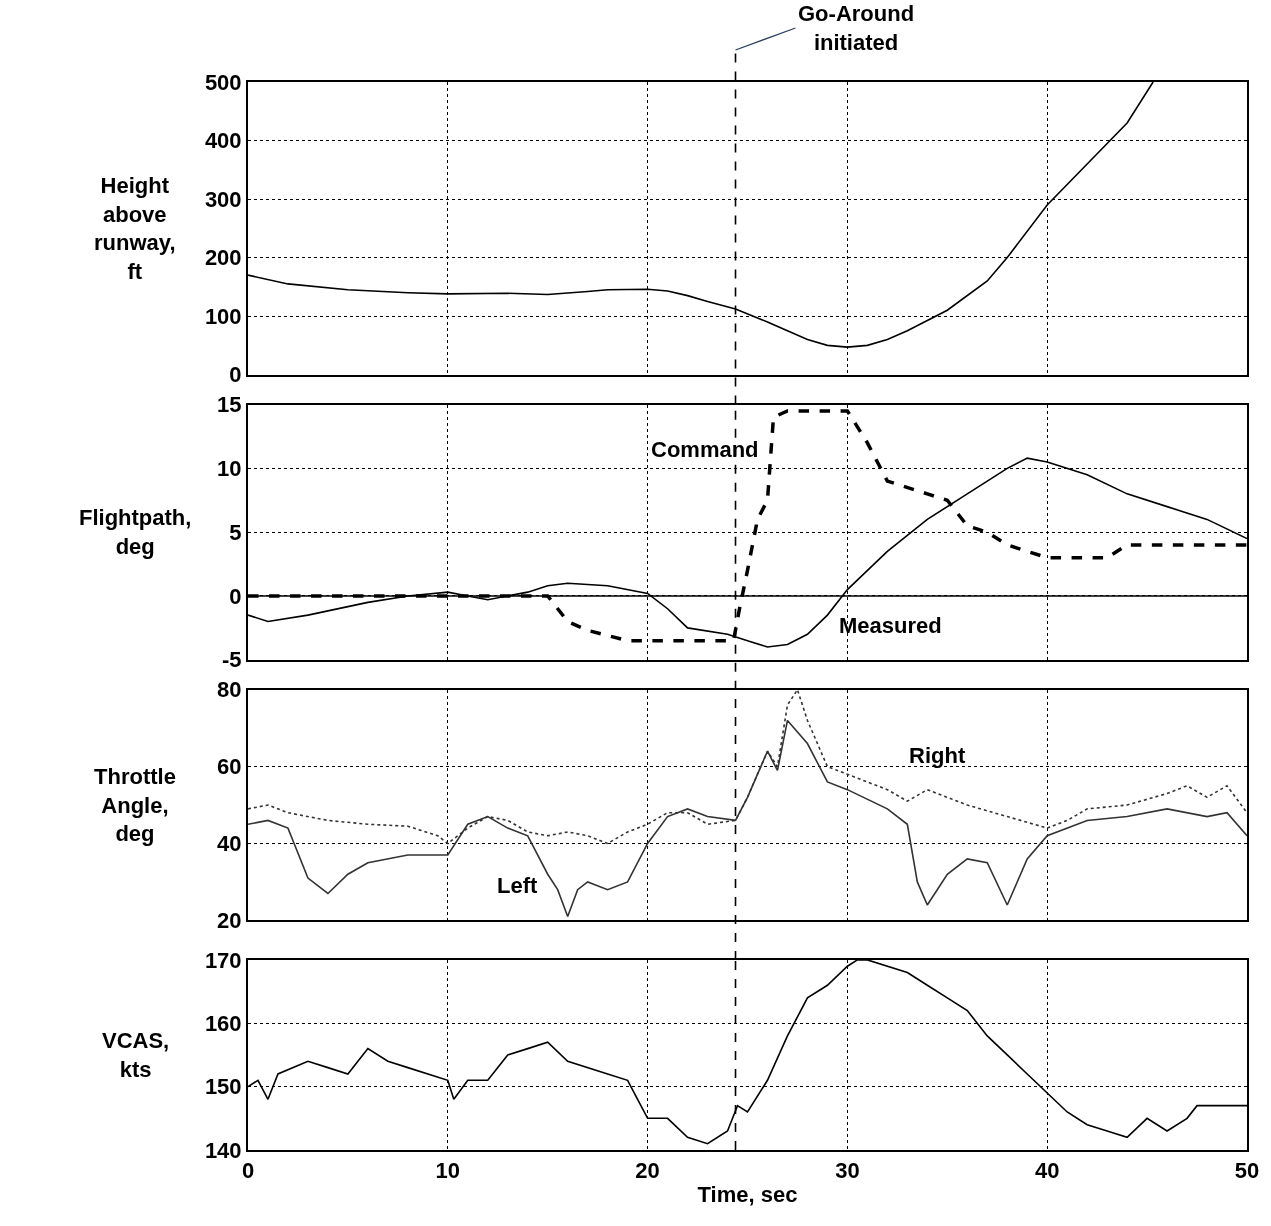  Describe the element at coordinates (223, 258) in the screenshot. I see `y-tick-label: 200` at that location.